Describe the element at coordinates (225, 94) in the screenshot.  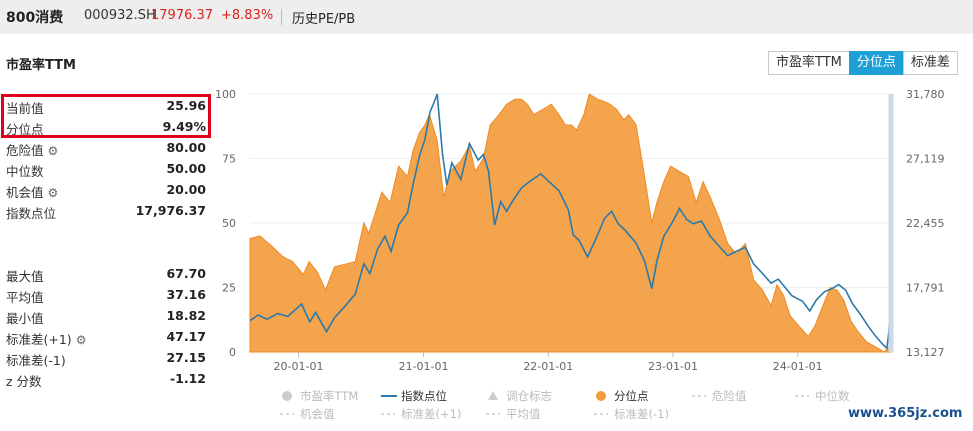
I see `y-left-tick-label: 100` at that location.